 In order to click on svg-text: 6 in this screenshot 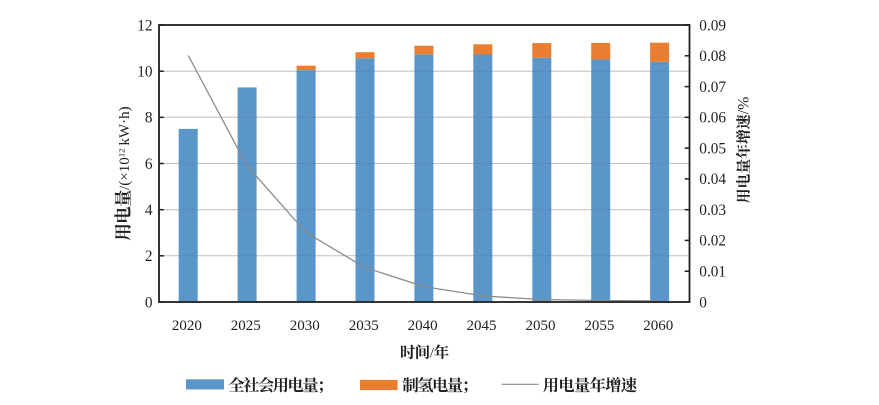, I will do `click(149, 164)`.